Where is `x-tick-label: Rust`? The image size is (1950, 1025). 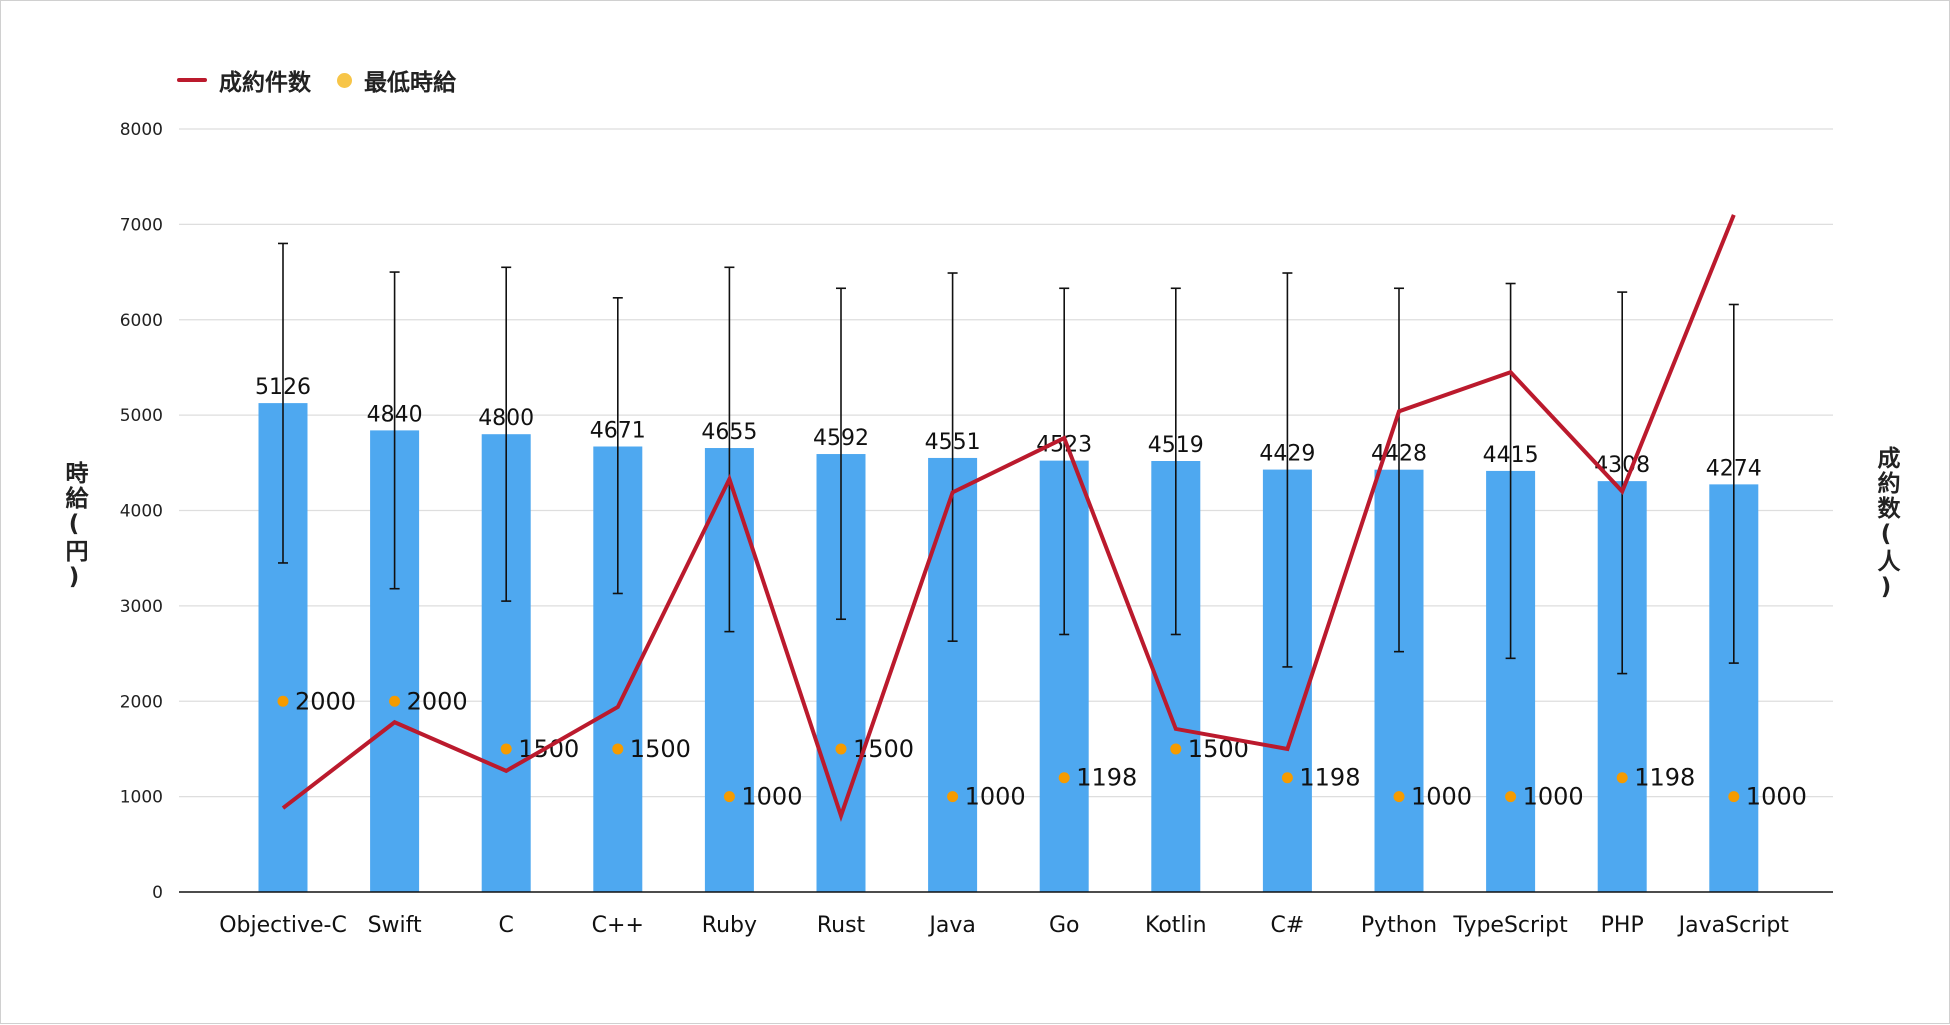 x-tick-label: Rust is located at coordinates (841, 925).